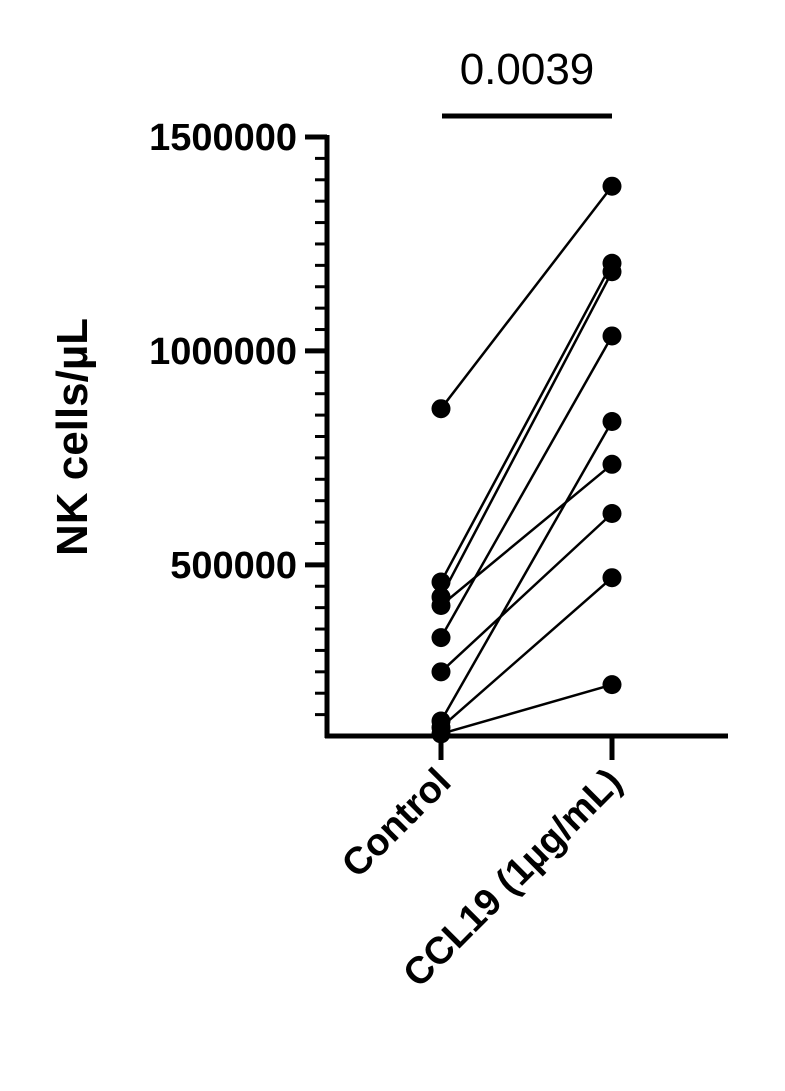  What do you see at coordinates (527, 69) in the screenshot?
I see `p-value-label: 0.0039` at bounding box center [527, 69].